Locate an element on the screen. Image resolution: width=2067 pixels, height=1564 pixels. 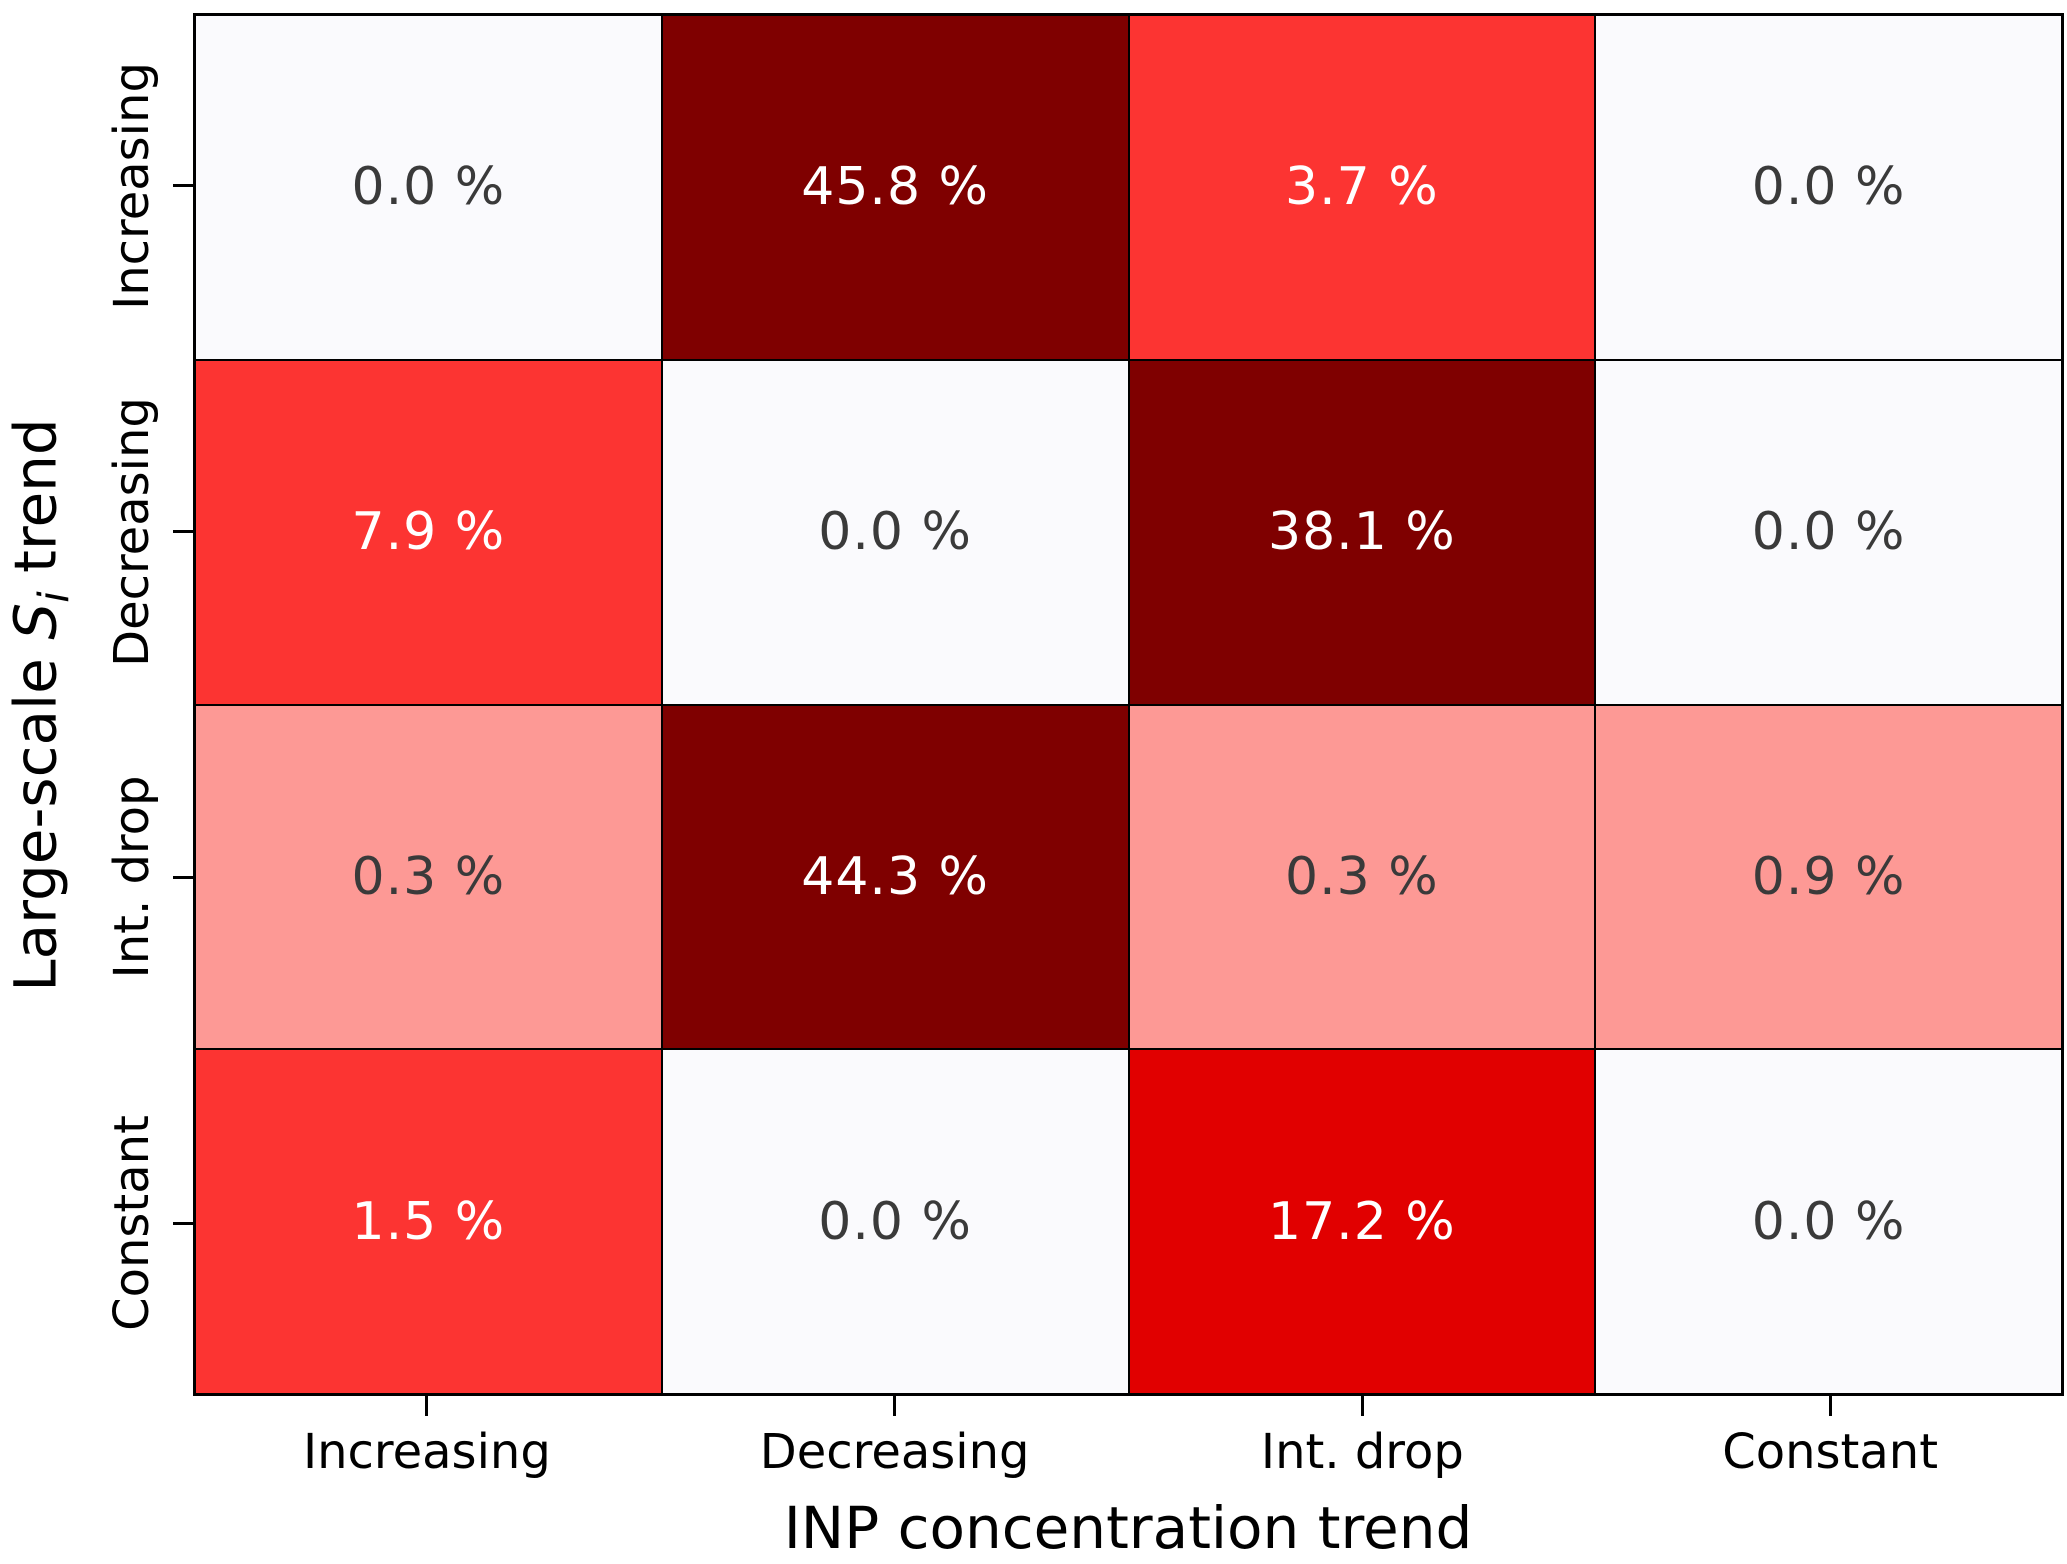
y-tick-label: Constant is located at coordinates (132, 1223).